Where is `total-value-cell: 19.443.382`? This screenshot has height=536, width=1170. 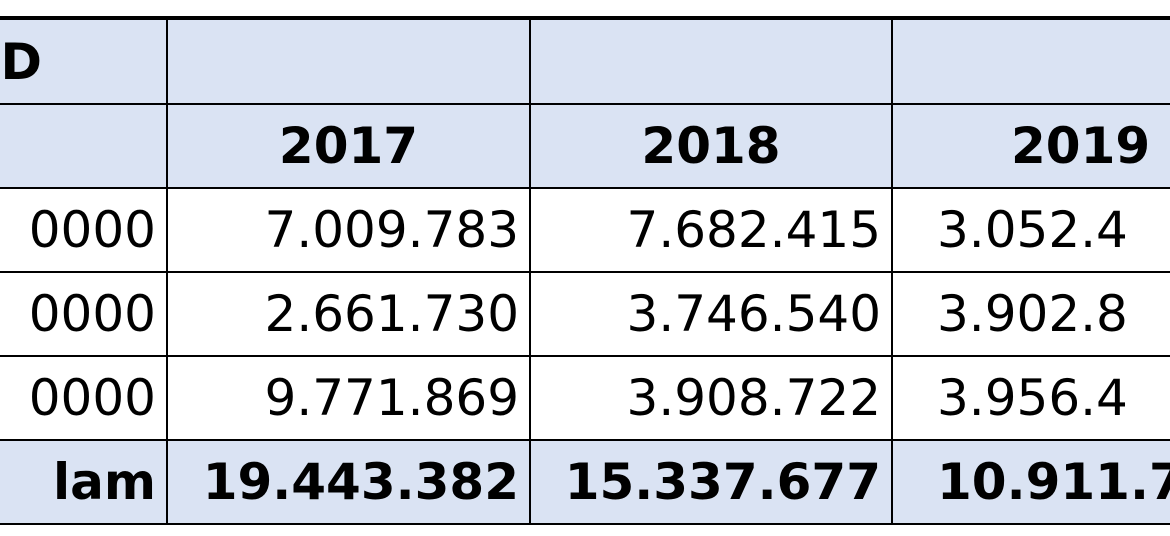
total-value-cell: 19.443.382 is located at coordinates (348, 482).